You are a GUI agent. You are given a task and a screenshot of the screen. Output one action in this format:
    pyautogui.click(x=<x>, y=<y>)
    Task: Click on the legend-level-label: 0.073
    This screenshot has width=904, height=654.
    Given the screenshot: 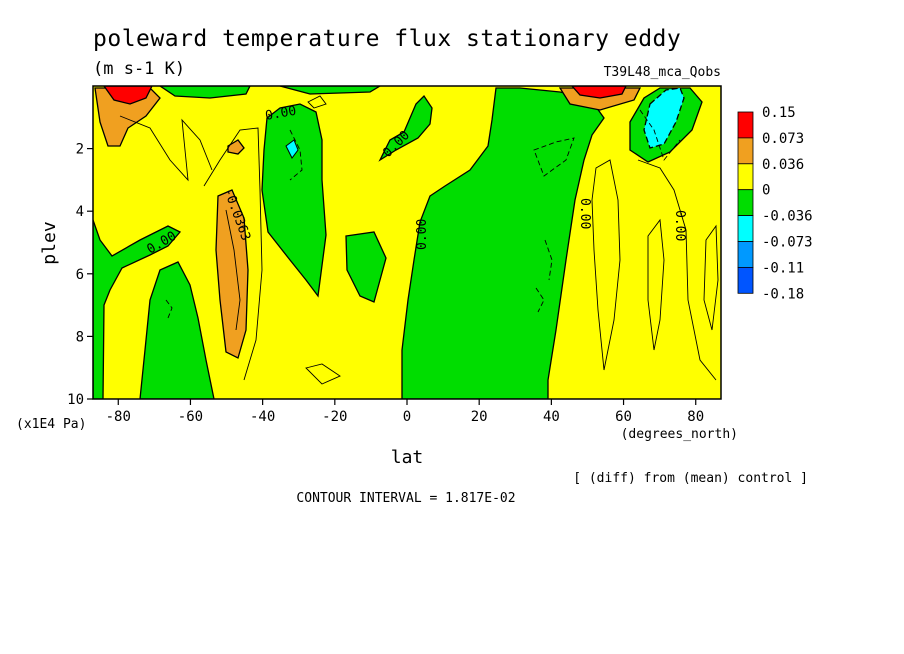 What is the action you would take?
    pyautogui.click(x=783, y=139)
    